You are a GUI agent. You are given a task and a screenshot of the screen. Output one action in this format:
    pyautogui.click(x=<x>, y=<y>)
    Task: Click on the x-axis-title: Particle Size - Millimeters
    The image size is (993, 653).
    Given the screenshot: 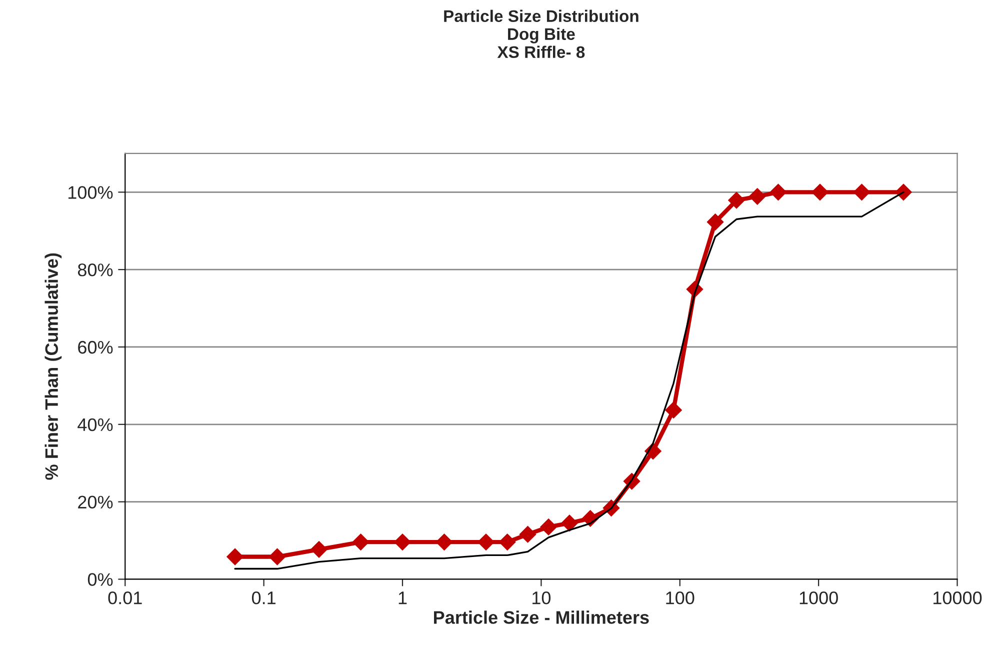 What is the action you would take?
    pyautogui.click(x=541, y=617)
    